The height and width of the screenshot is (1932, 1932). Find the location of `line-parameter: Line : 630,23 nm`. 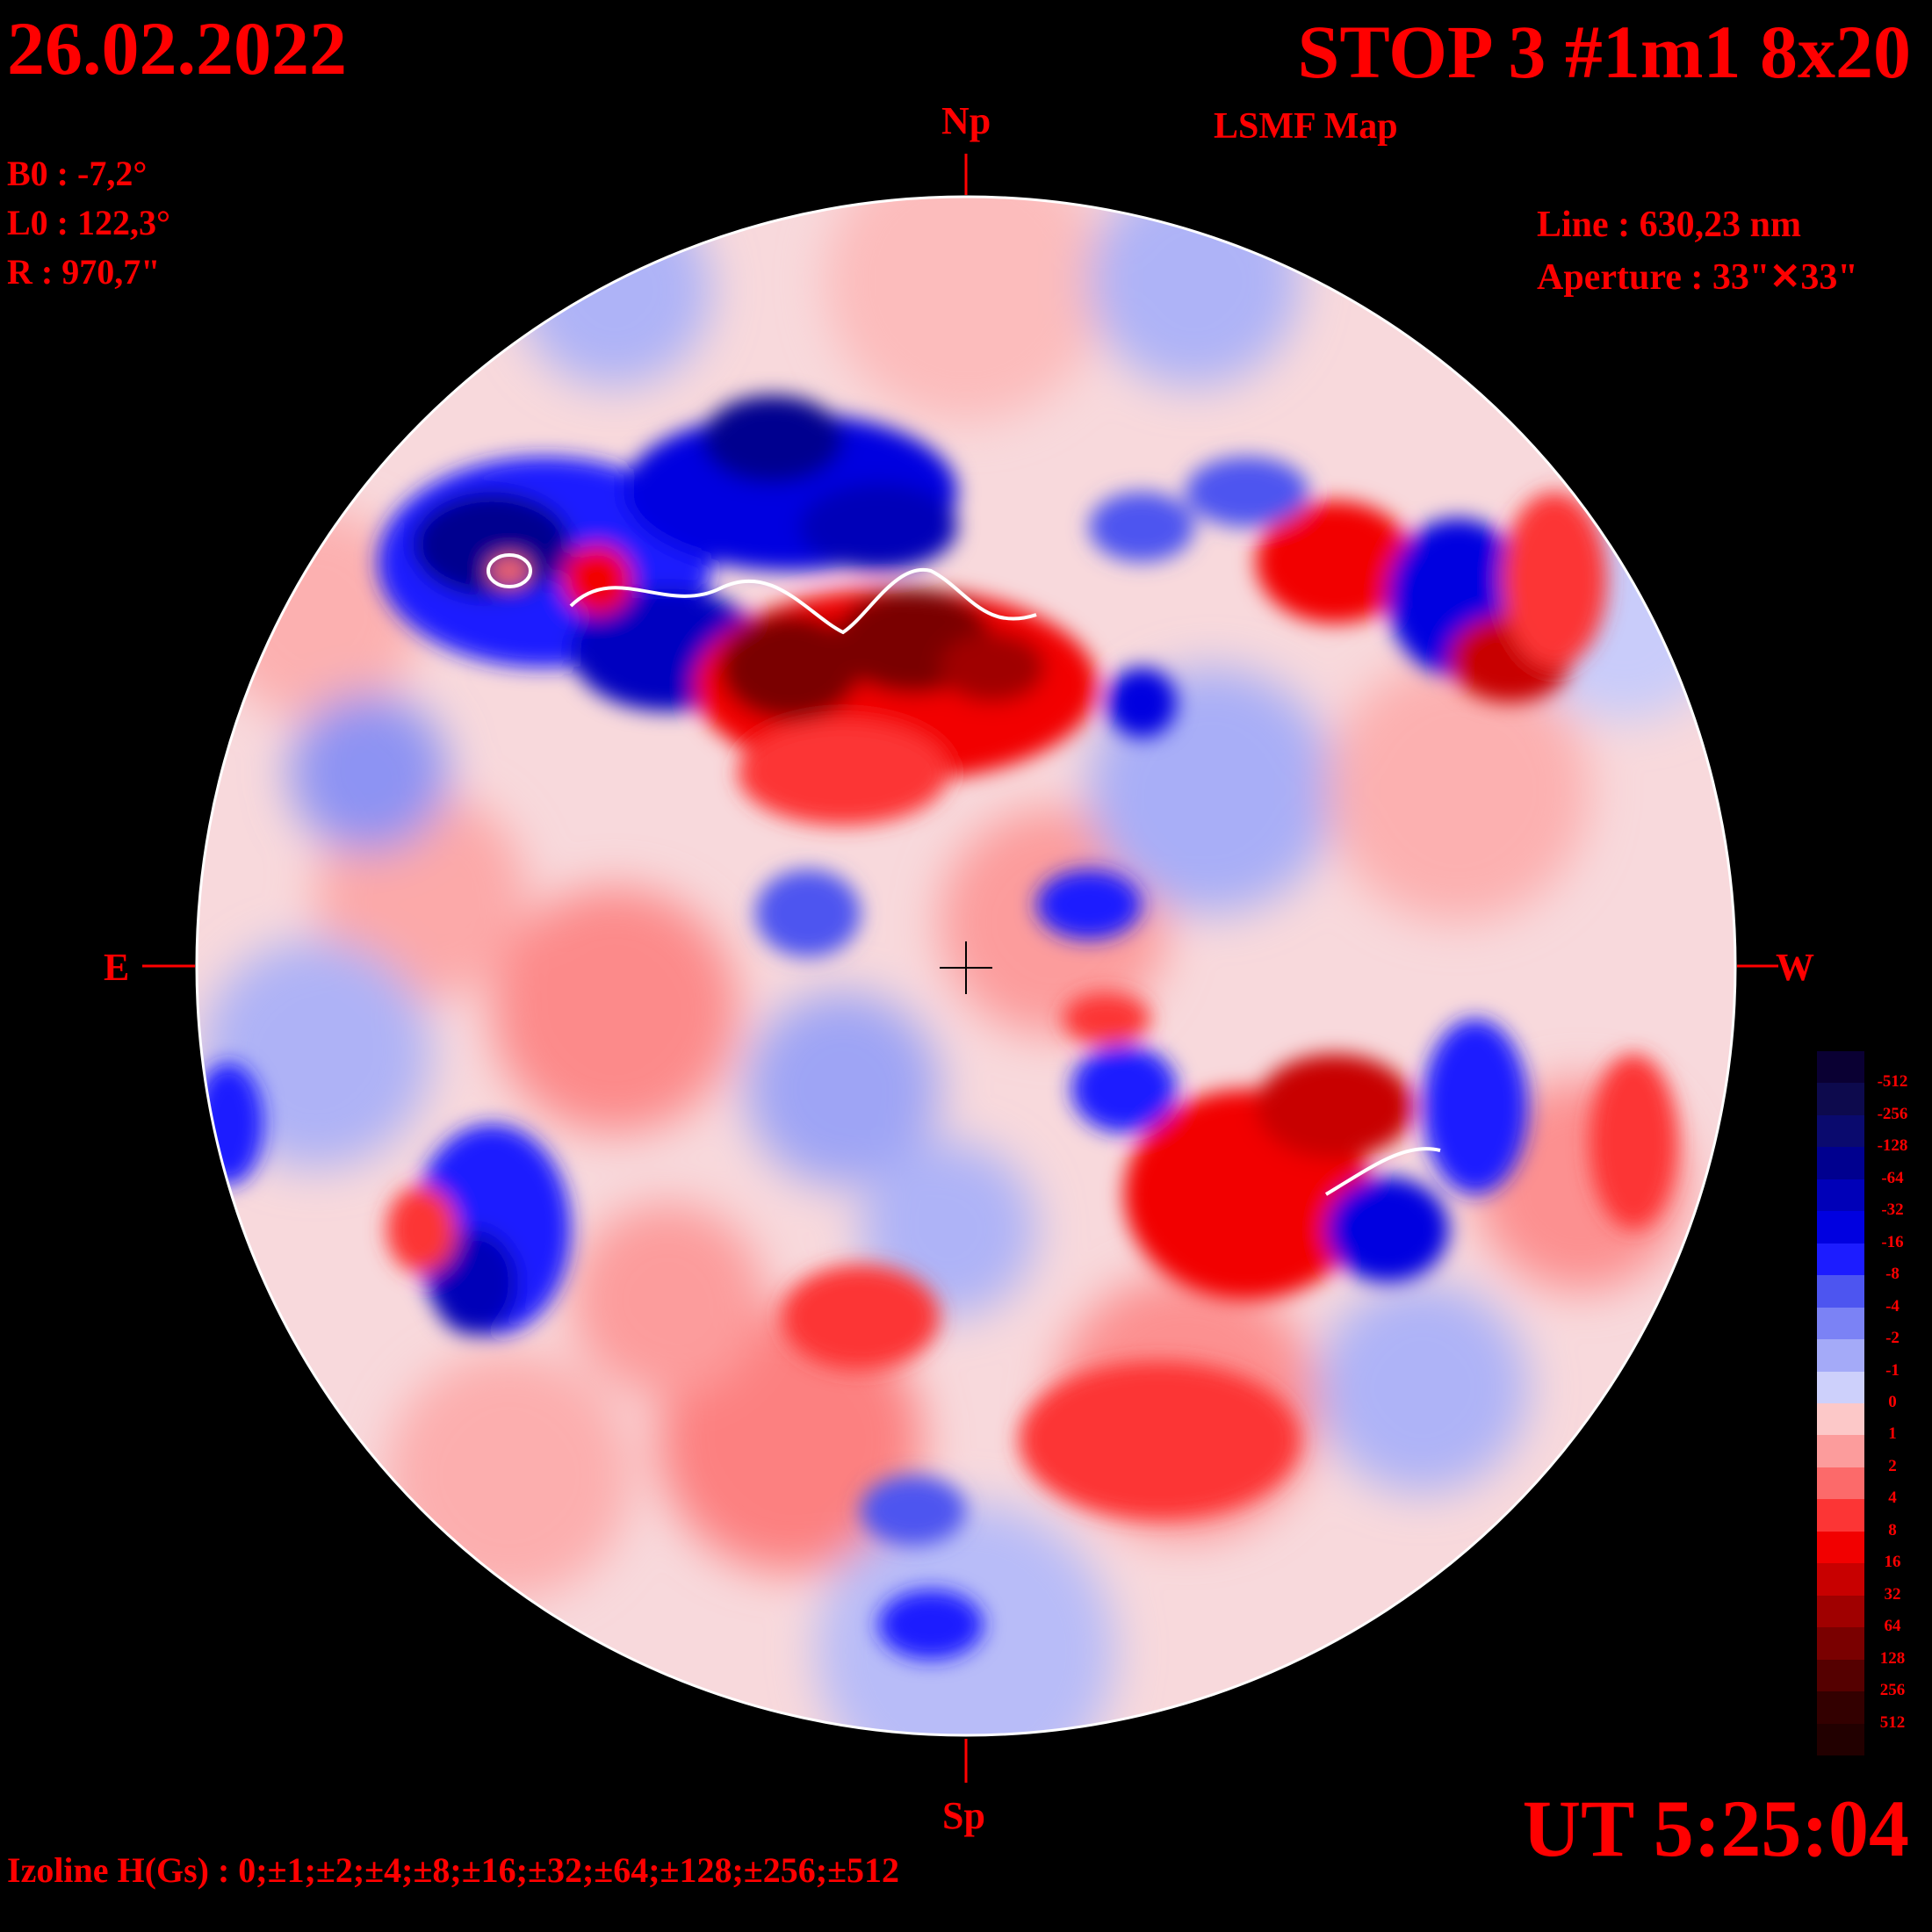

line-parameter: Line : 630,23 nm is located at coordinates (1669, 225).